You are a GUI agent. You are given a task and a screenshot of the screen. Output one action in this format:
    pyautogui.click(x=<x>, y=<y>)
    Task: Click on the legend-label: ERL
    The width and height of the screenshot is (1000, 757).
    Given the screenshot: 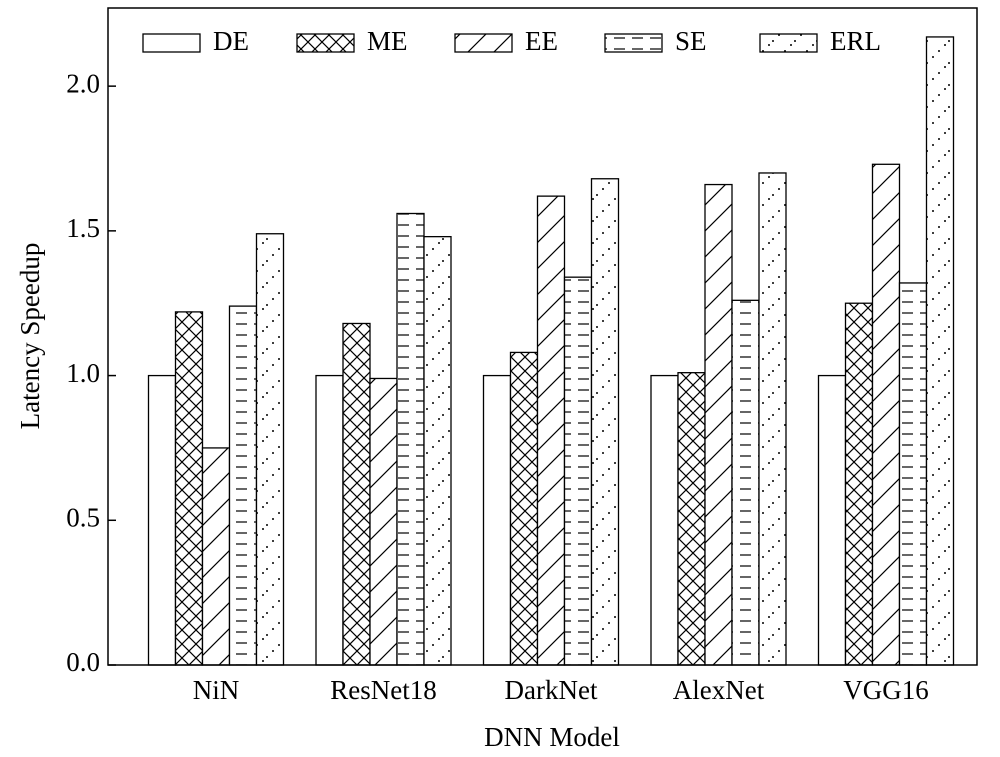 What is the action you would take?
    pyautogui.click(x=855, y=41)
    